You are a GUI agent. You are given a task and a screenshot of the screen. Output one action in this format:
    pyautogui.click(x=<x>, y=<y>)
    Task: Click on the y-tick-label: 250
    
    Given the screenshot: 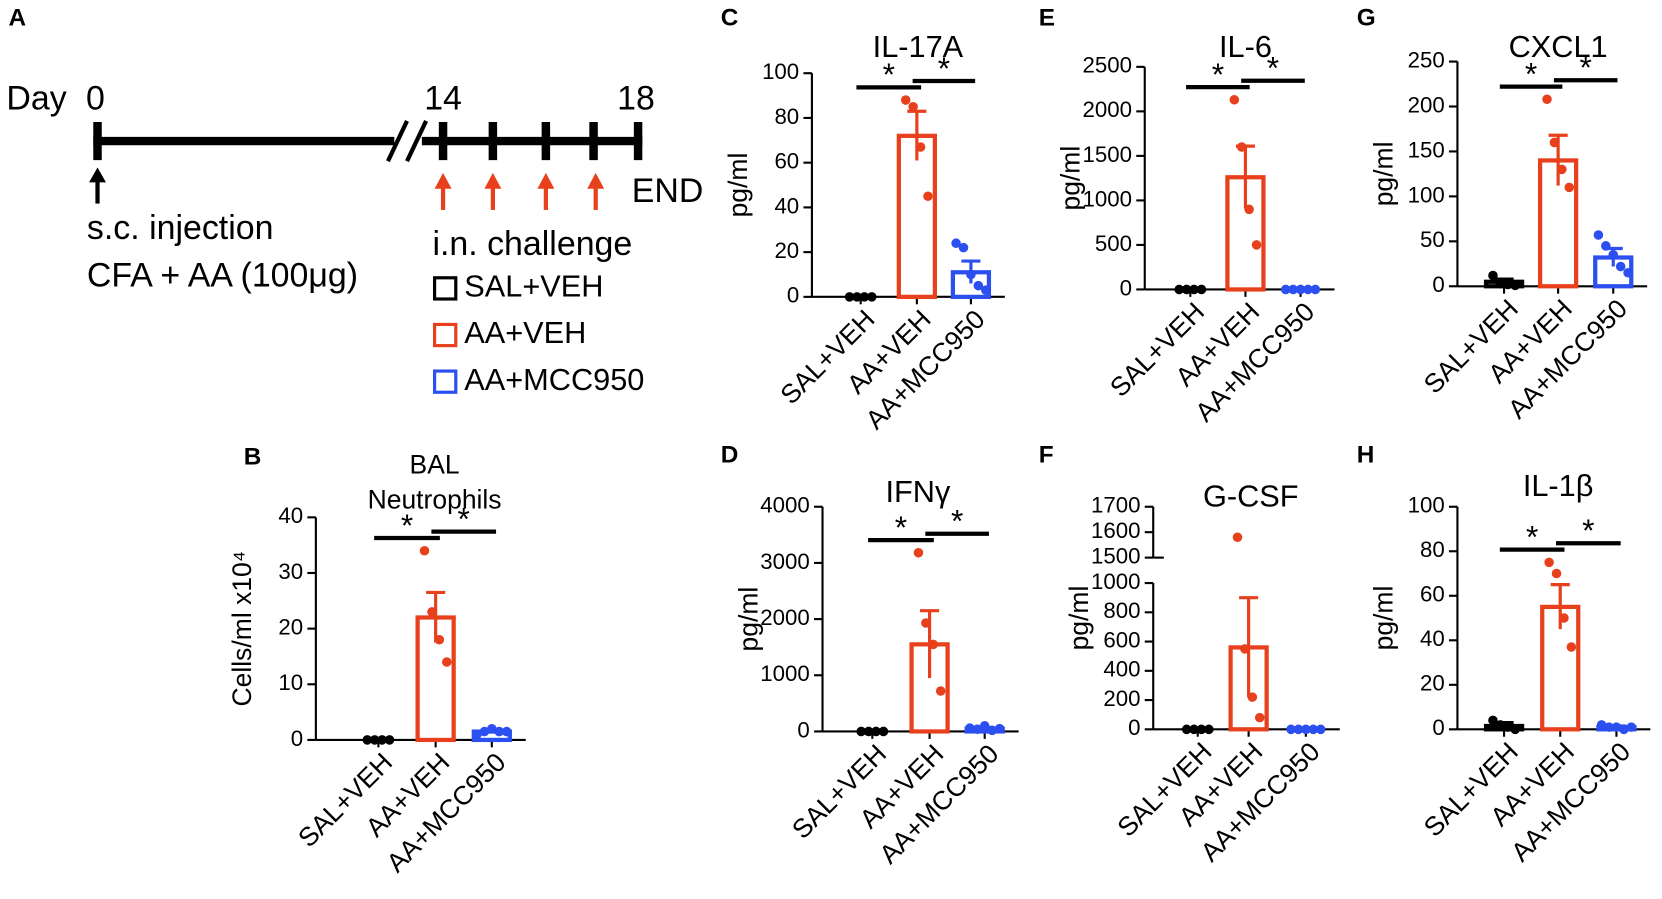 What is the action you would take?
    pyautogui.click(x=1426, y=59)
    